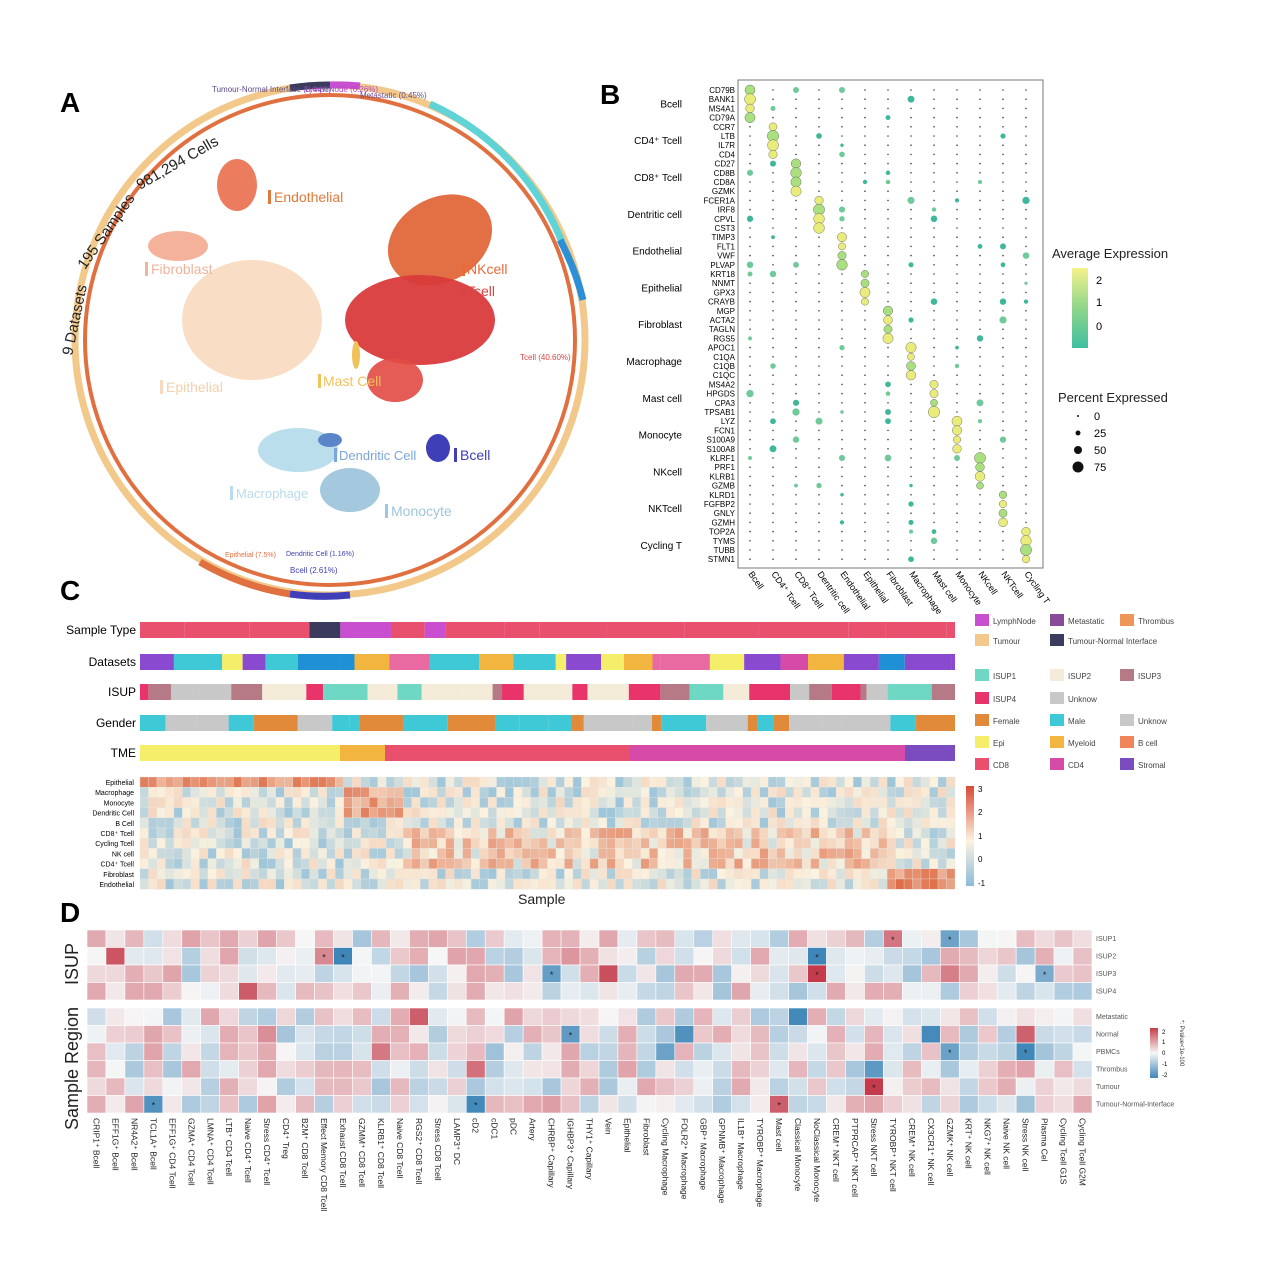 The width and height of the screenshot is (1281, 1286). Describe the element at coordinates (980, 812) in the screenshot. I see `panel-c-scale-tick-1: 2` at that location.